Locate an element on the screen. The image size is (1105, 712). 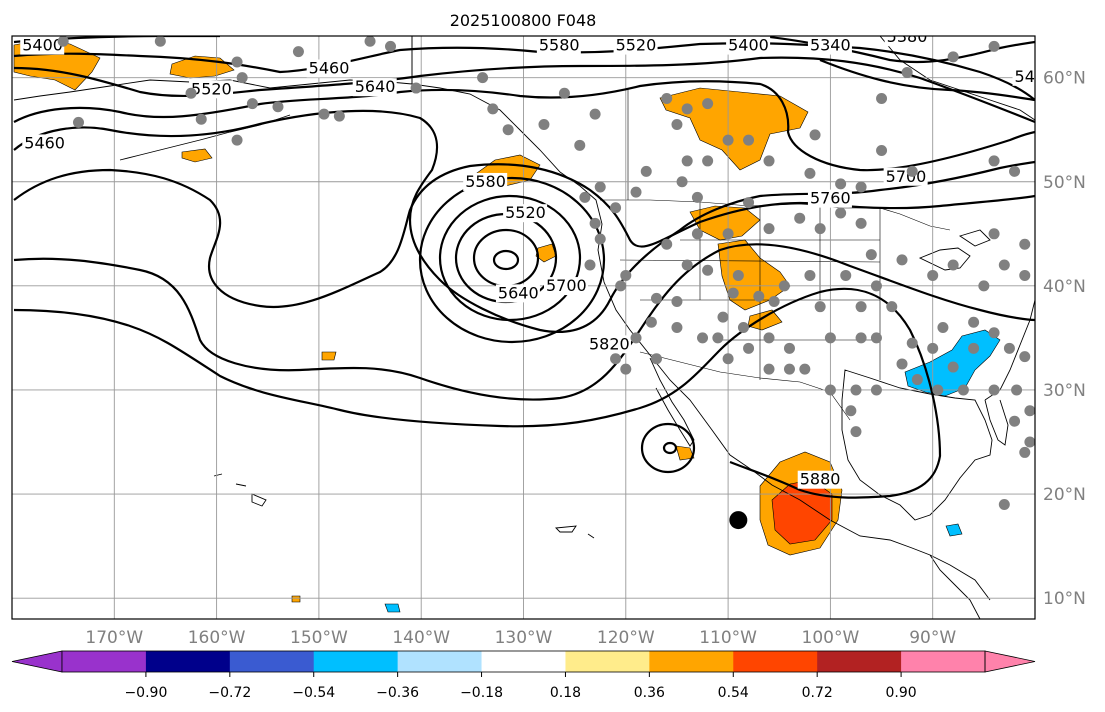
lon-tick-label: 160°W is located at coordinates (217, 638).